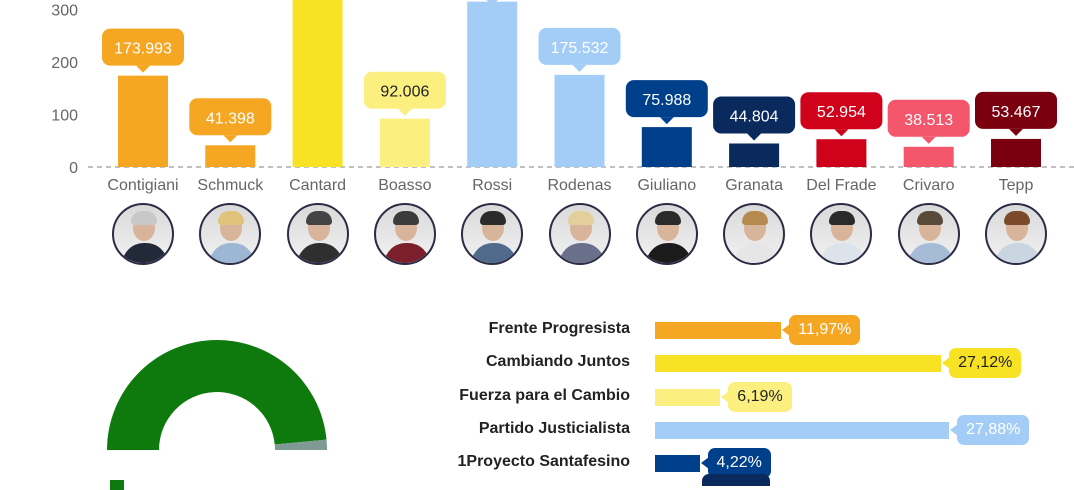  Describe the element at coordinates (1016, 152) in the screenshot. I see `bar-tepp` at that location.